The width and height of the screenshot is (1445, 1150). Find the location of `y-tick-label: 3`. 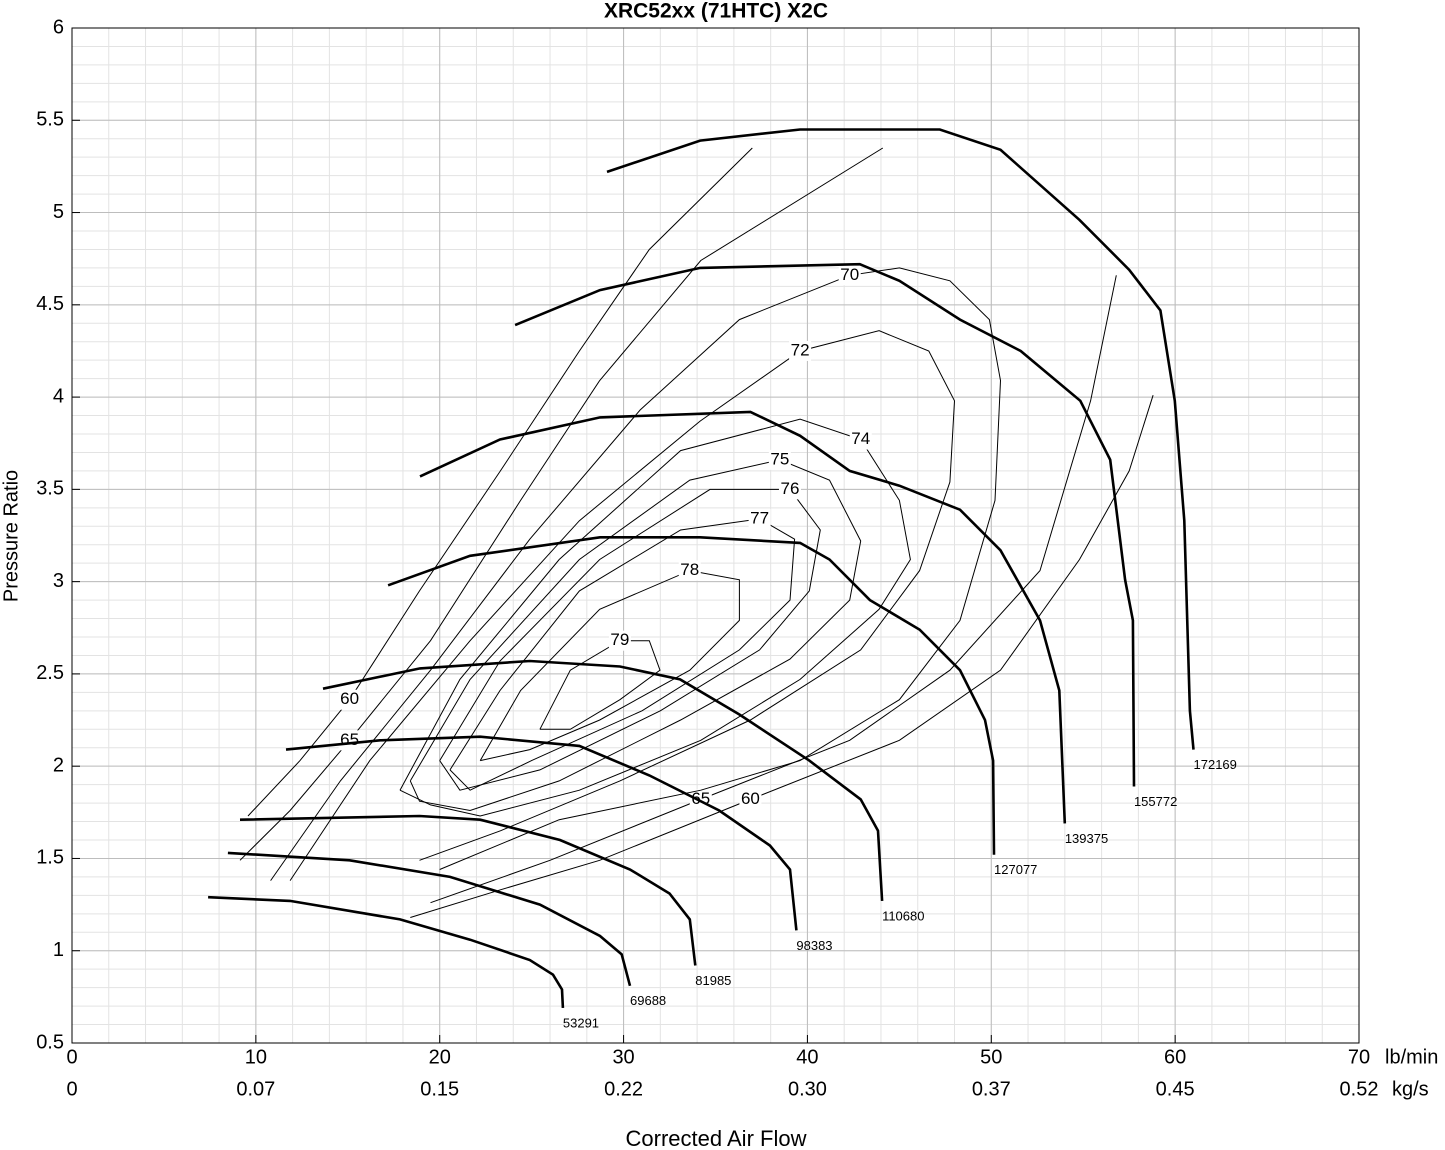

y-tick-label: 3 is located at coordinates (58, 581).